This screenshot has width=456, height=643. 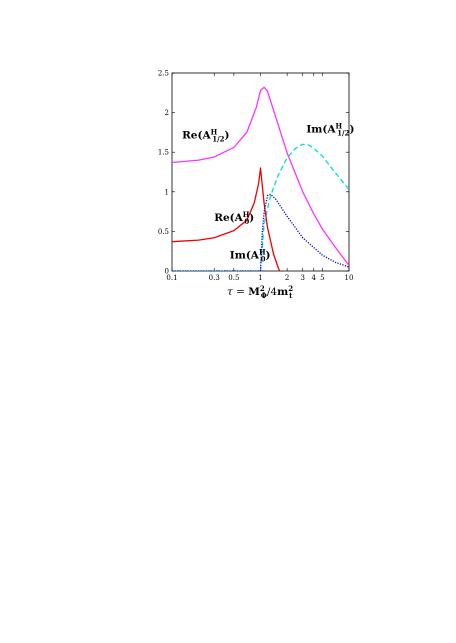 What do you see at coordinates (163, 153) in the screenshot?
I see `y-tick-label: 1.5` at bounding box center [163, 153].